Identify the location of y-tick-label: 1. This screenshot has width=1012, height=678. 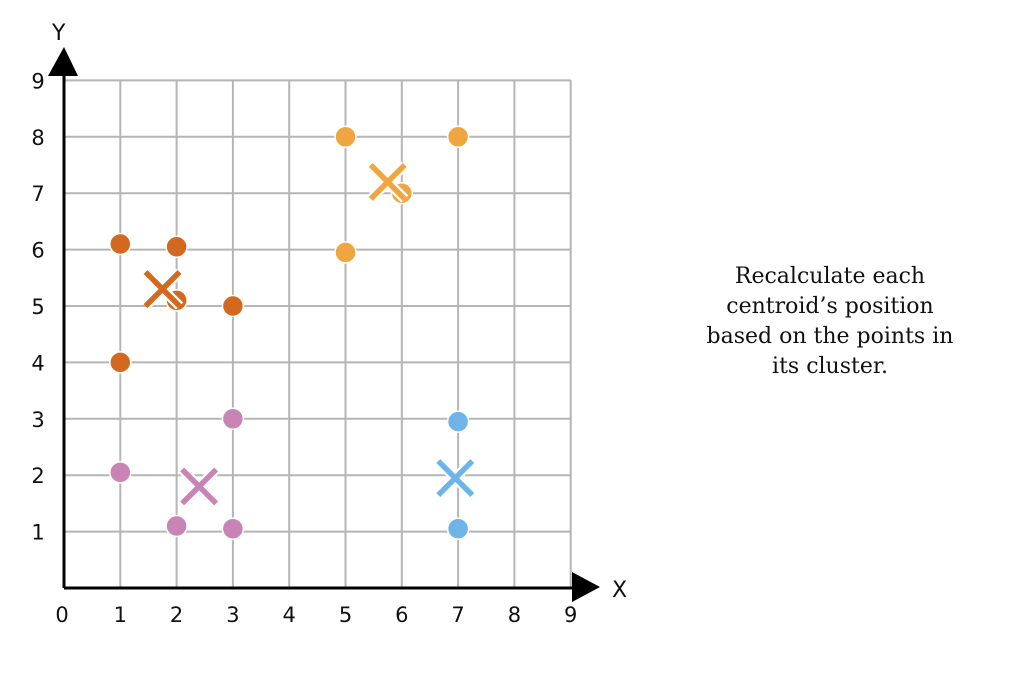
(37, 533).